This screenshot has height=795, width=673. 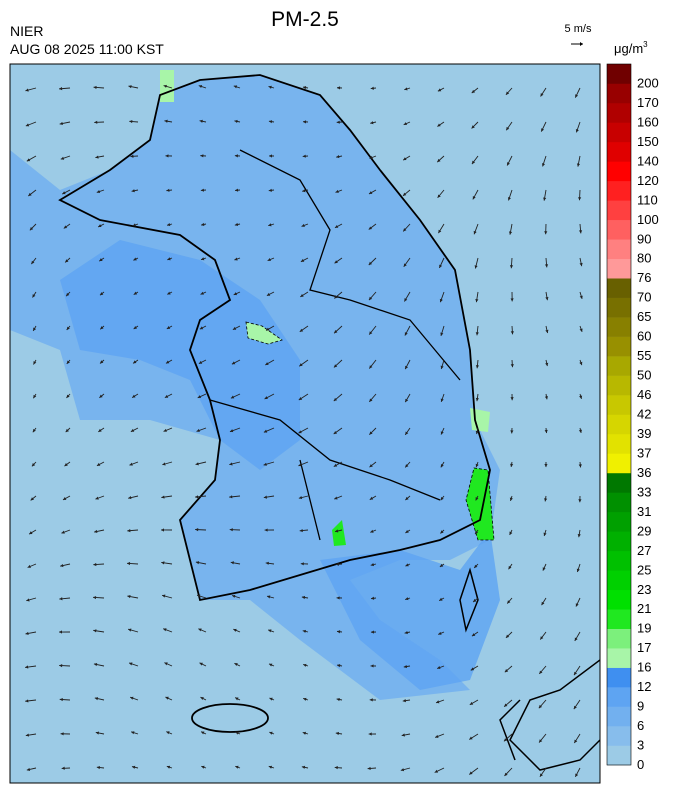 What do you see at coordinates (410, 610) in the screenshot?
I see `pollution-field` at bounding box center [410, 610].